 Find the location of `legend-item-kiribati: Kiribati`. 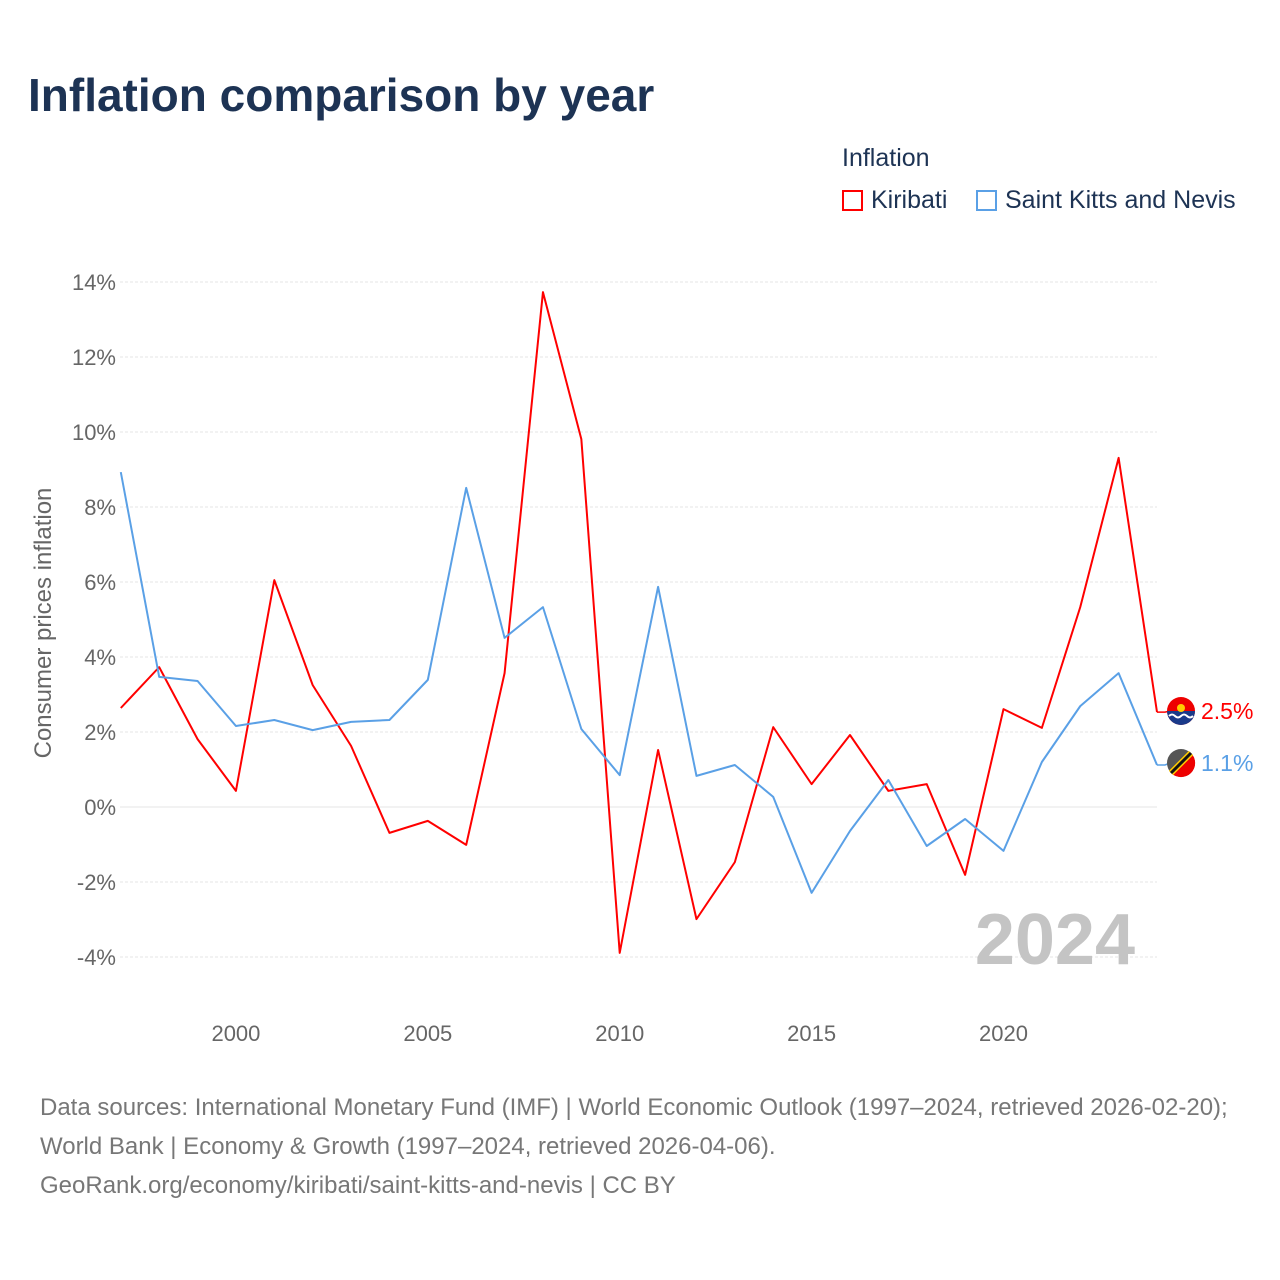

legend-item-kiribati: Kiribati is located at coordinates (894, 200).